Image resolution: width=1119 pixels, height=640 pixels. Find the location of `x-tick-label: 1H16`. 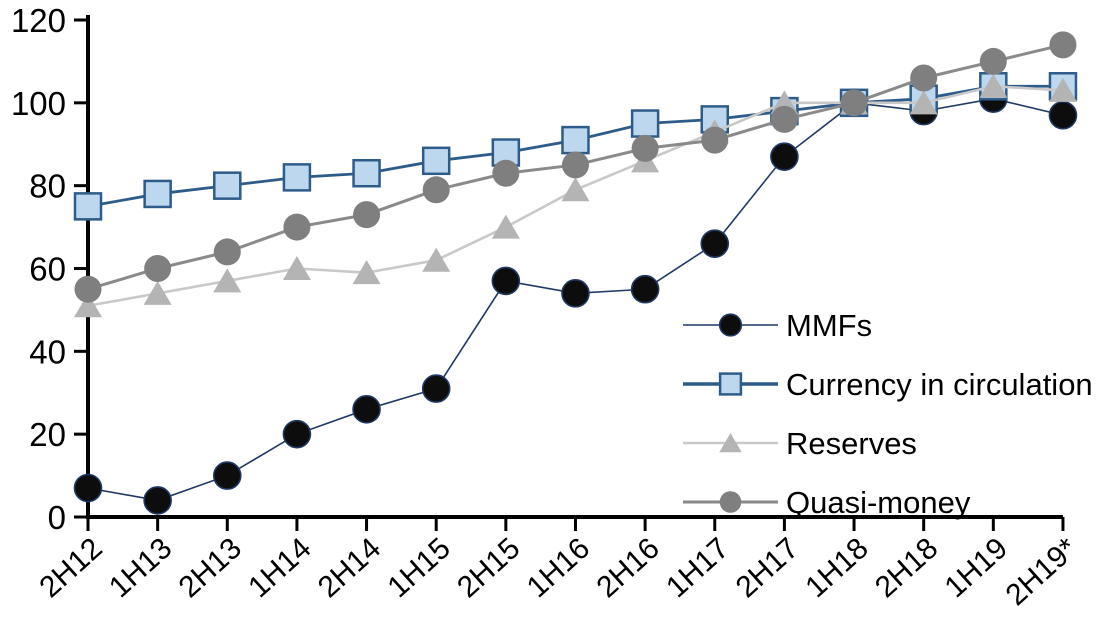

x-tick-label: 1H16 is located at coordinates (558, 568).